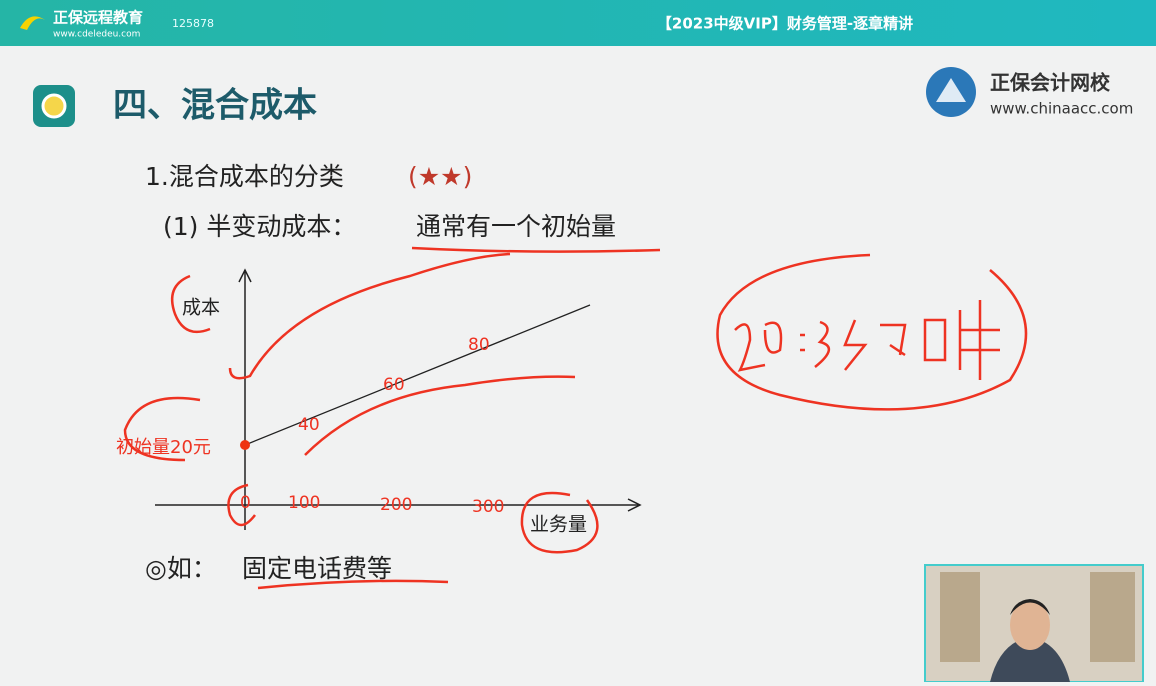 The width and height of the screenshot is (1156, 686). I want to click on header-title: 【2023中级VIP】财务管理-逐章精讲, so click(785, 24).